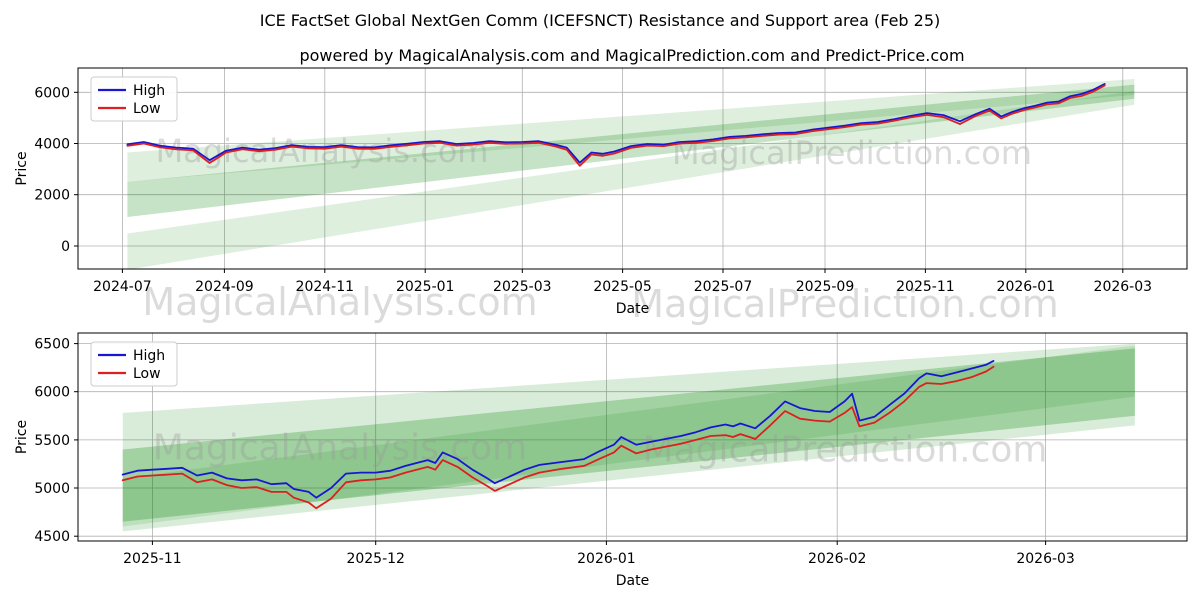 The height and width of the screenshot is (604, 1200). I want to click on y-tick-label: 0, so click(65, 247).